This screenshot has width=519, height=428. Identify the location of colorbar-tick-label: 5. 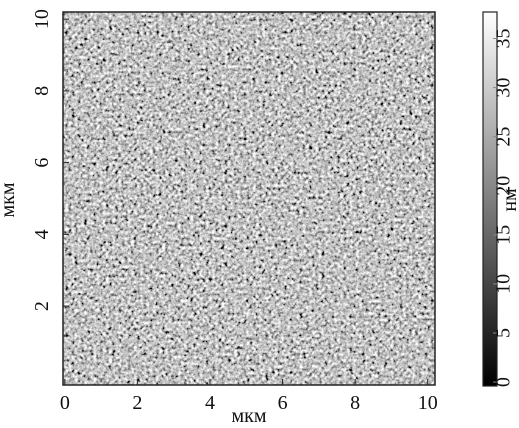
(504, 333).